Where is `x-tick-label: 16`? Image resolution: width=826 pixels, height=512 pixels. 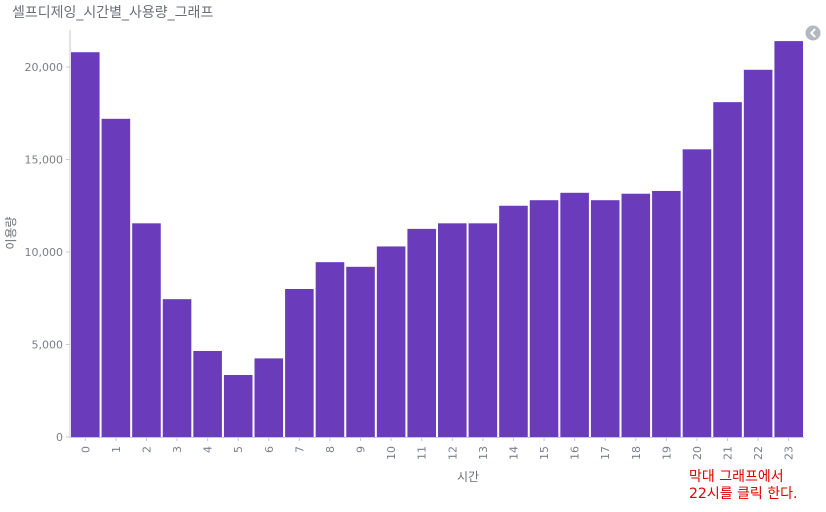 x-tick-label: 16 is located at coordinates (575, 453).